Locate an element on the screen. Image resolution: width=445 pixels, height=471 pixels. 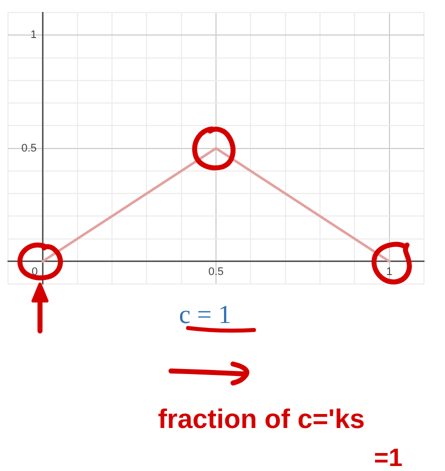
x-tick-label: 1 is located at coordinates (389, 272).